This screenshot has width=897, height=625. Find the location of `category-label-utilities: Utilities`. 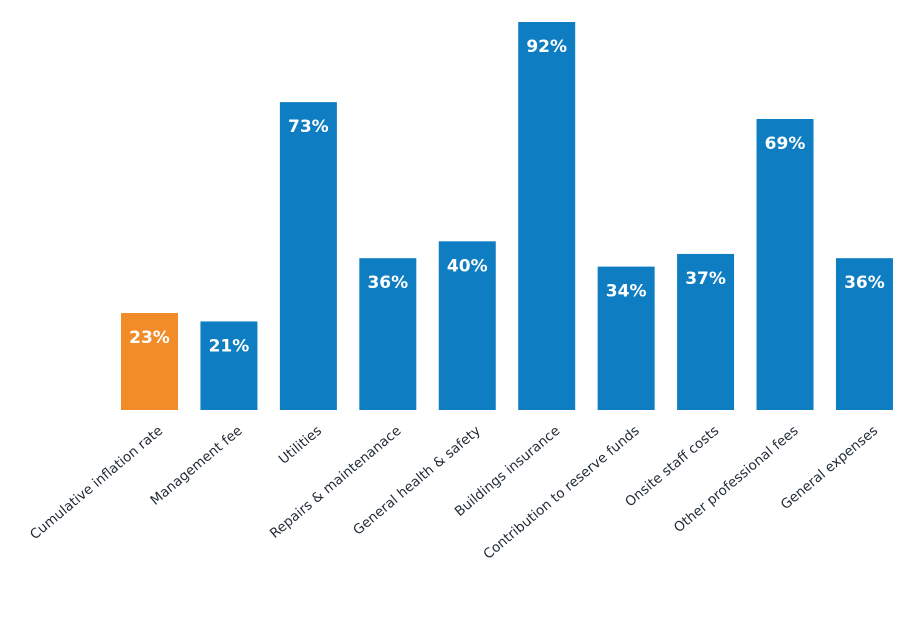

category-label-utilities: Utilities is located at coordinates (300, 445).